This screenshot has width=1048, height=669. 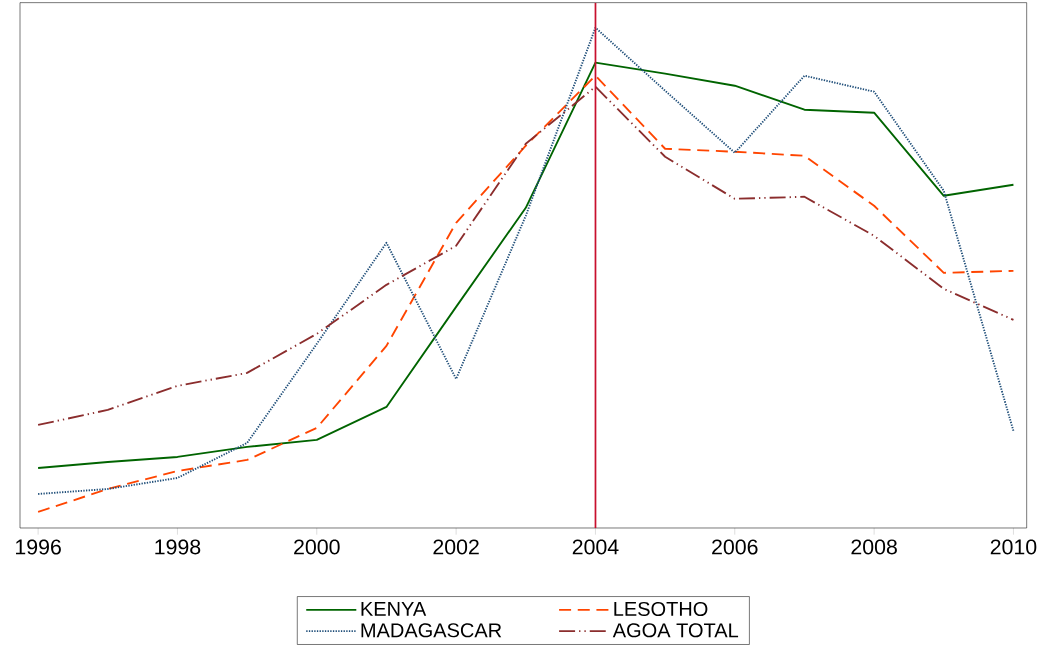 What do you see at coordinates (661, 608) in the screenshot?
I see `legend-label: LESOTHO` at bounding box center [661, 608].